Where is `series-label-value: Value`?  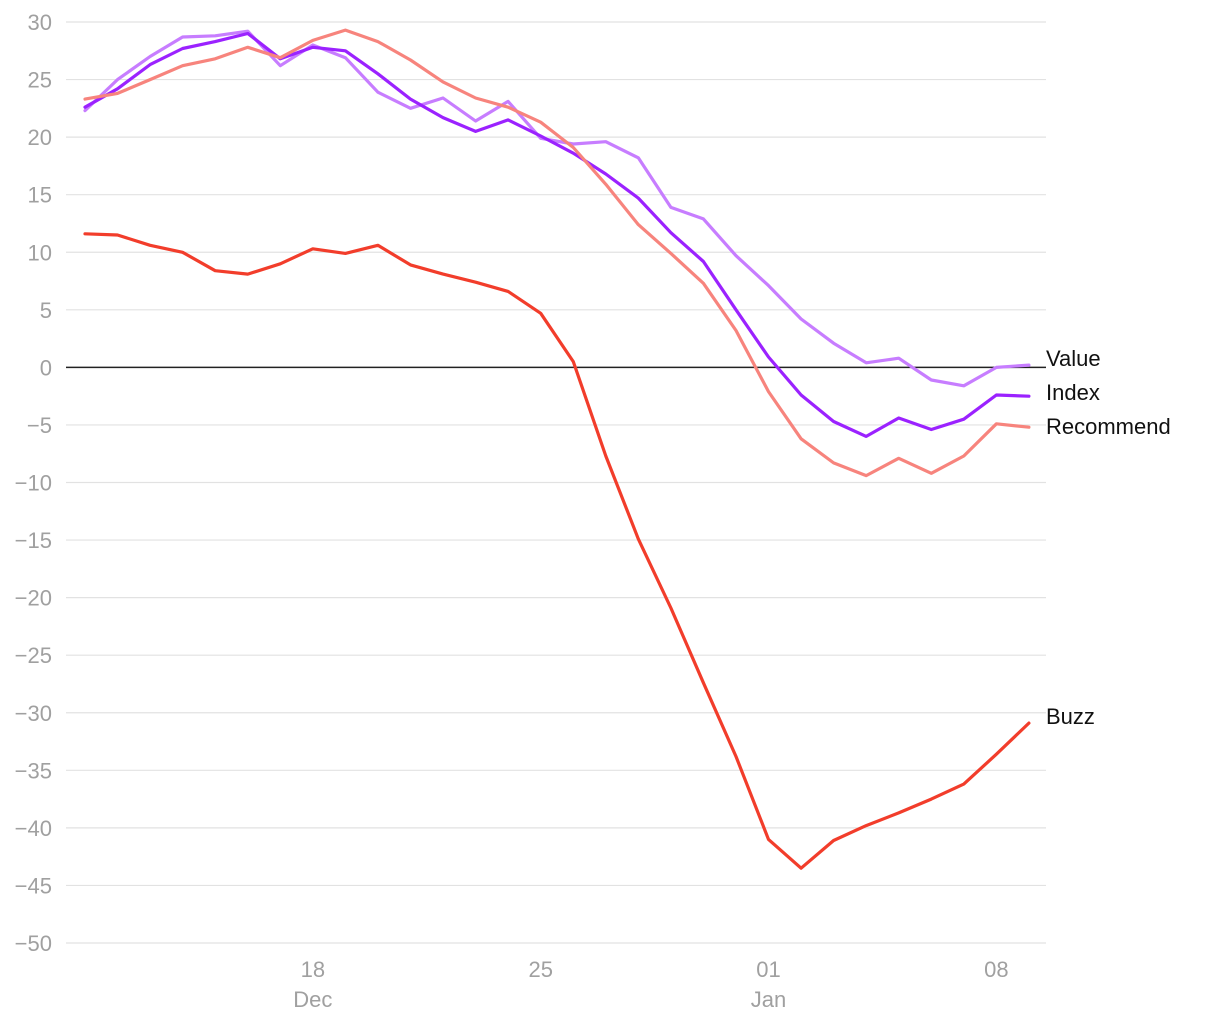
series-label-value: Value is located at coordinates (1073, 358).